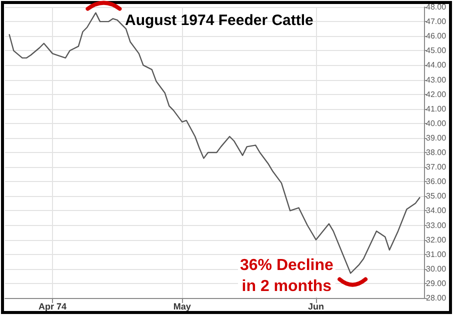 This screenshot has height=315, width=453. What do you see at coordinates (436, 269) in the screenshot?
I see `y-tick-label: 30.00` at bounding box center [436, 269].